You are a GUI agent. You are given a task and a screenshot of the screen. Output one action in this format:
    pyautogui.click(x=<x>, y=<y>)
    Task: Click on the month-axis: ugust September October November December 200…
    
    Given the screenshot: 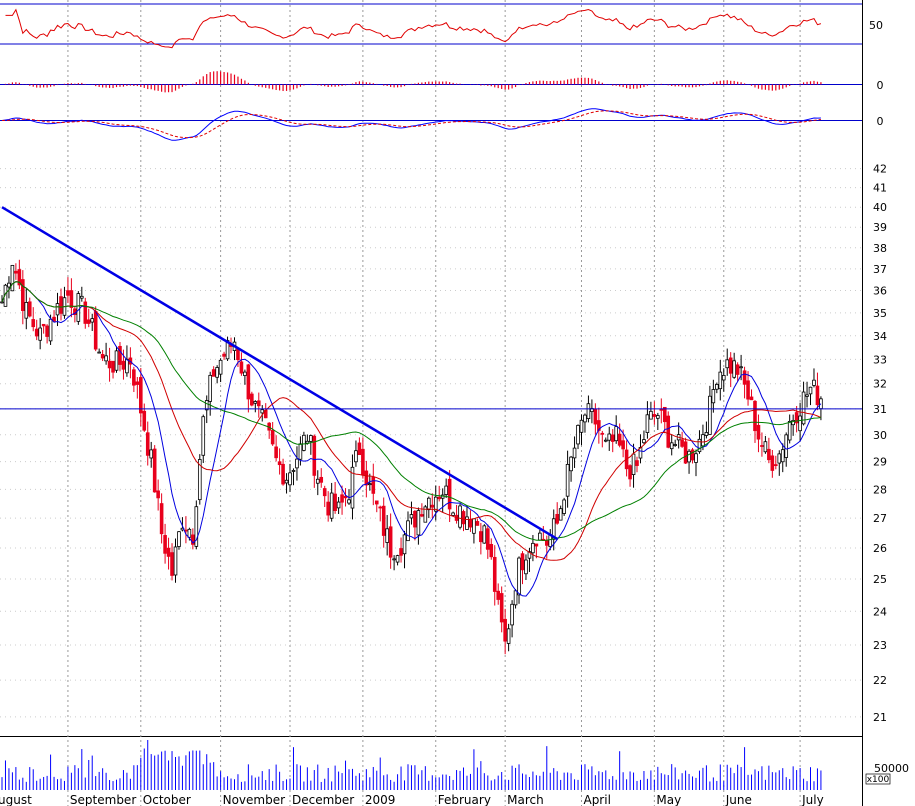 What is the action you would take?
    pyautogui.click(x=412, y=799)
    